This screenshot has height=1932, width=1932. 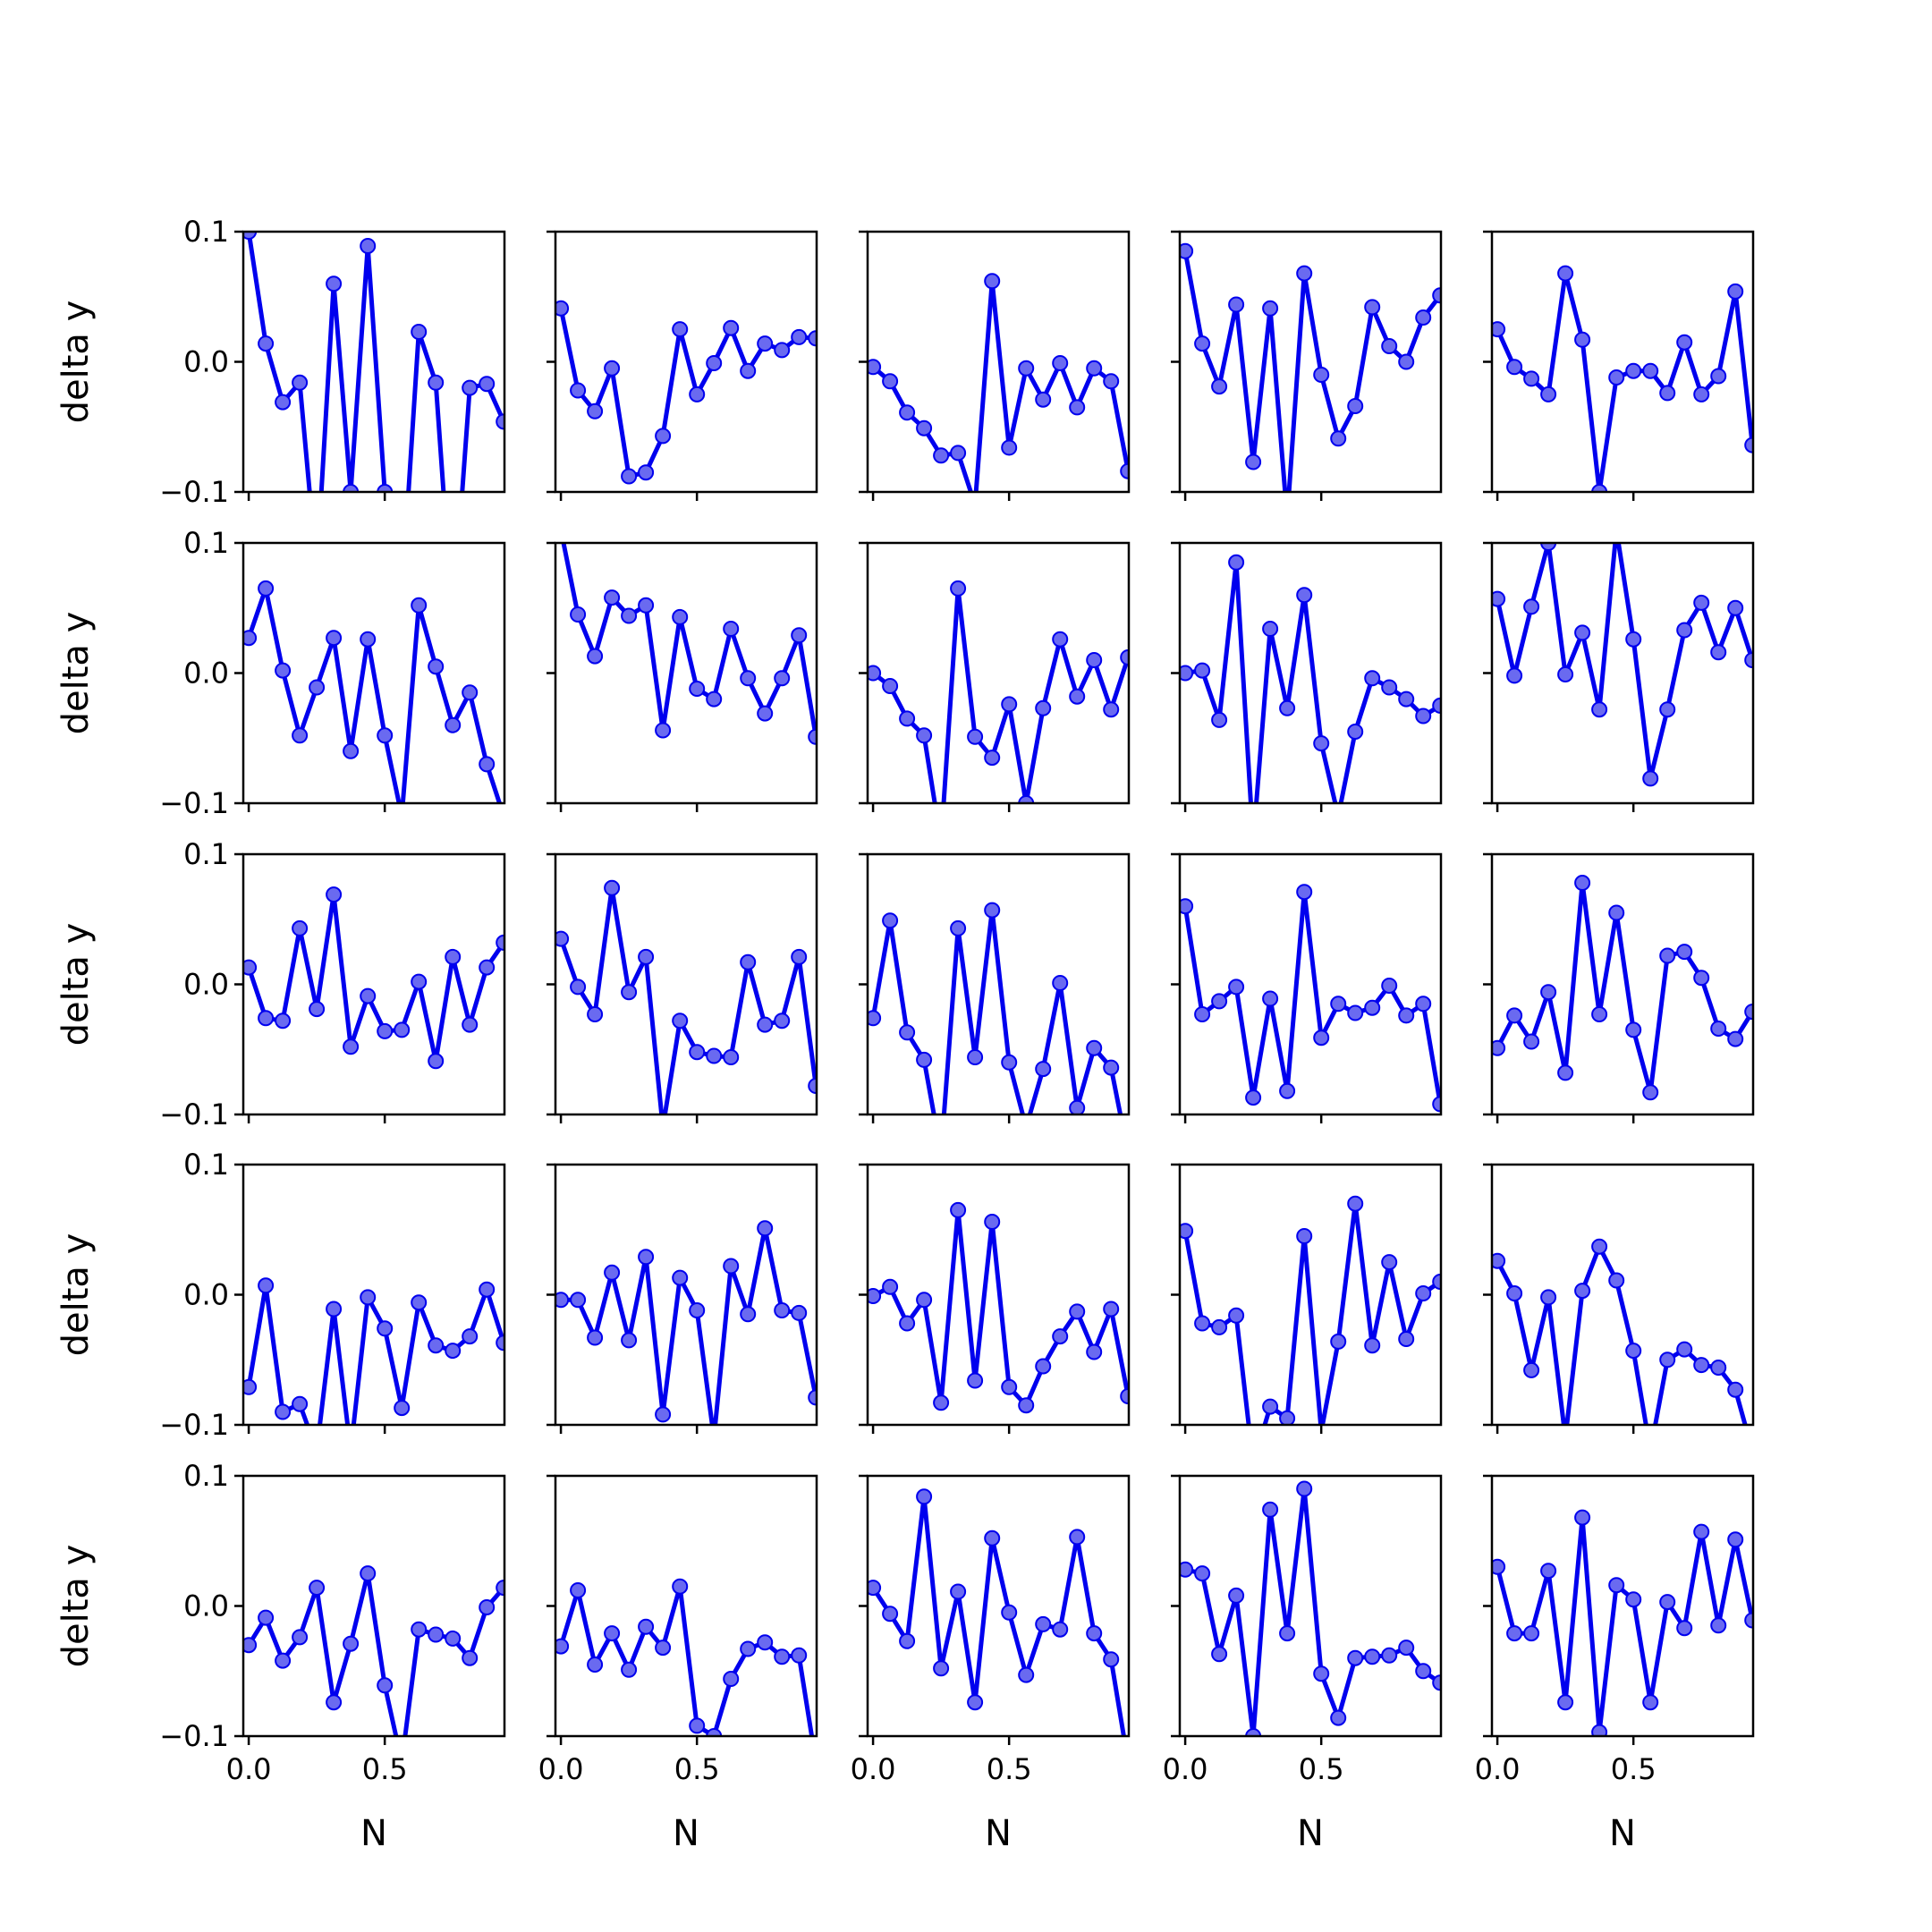 What do you see at coordinates (995, 676) in the screenshot?
I see `subplot-r1-c2` at bounding box center [995, 676].